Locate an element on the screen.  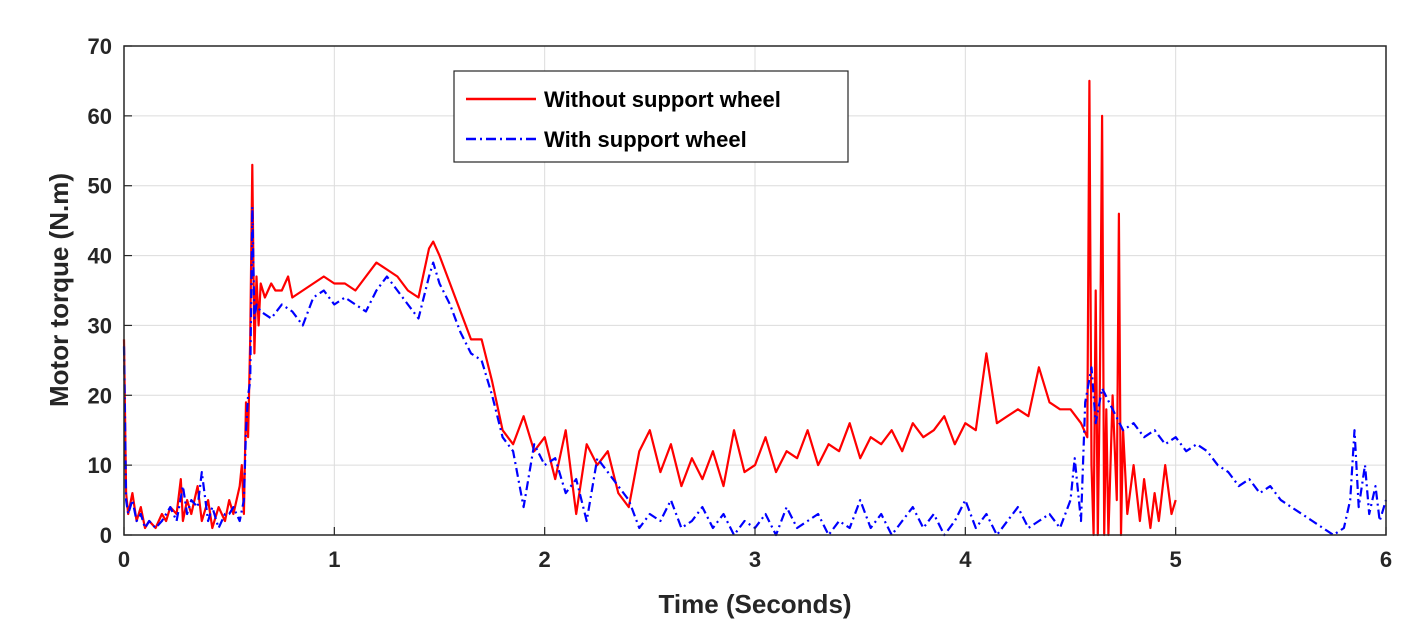
legend: Without support wheel With support wheel is located at coordinates (651, 116).